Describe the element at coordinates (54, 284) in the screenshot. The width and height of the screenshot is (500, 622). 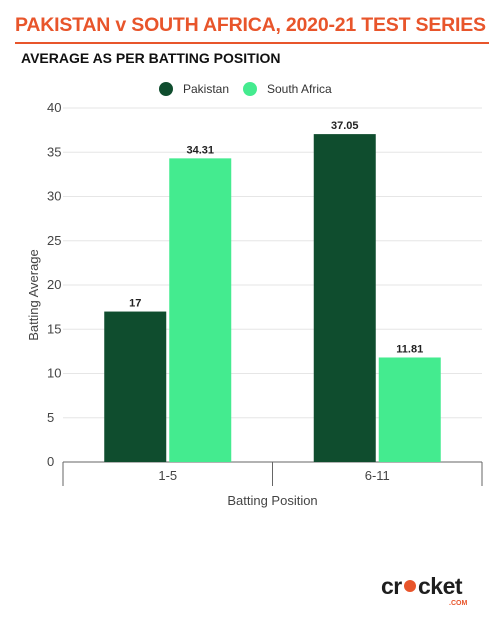
I see `y-tick-label: 20` at that location.